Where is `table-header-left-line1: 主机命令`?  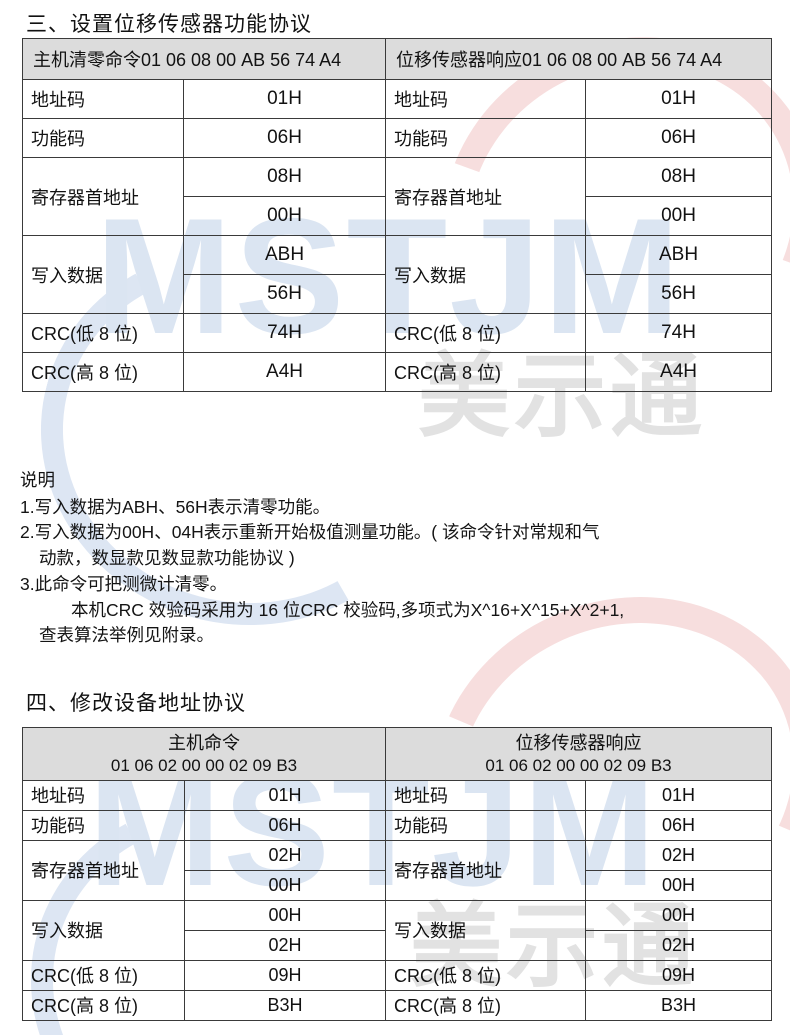
table-header-left-line1: 主机命令 is located at coordinates (204, 743).